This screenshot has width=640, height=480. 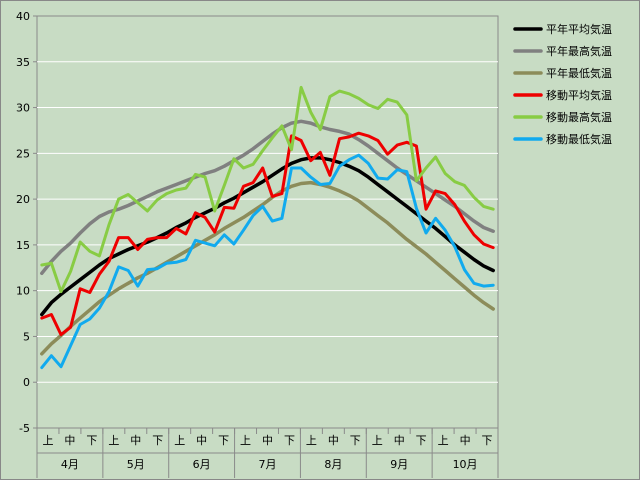 I want to click on x-month-label: 5月, so click(x=136, y=464).